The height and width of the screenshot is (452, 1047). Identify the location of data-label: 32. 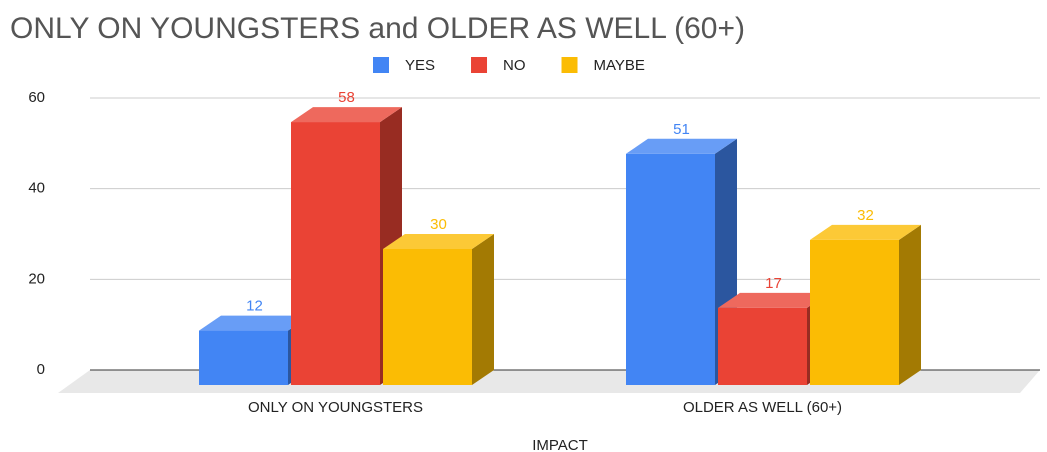
(865, 215).